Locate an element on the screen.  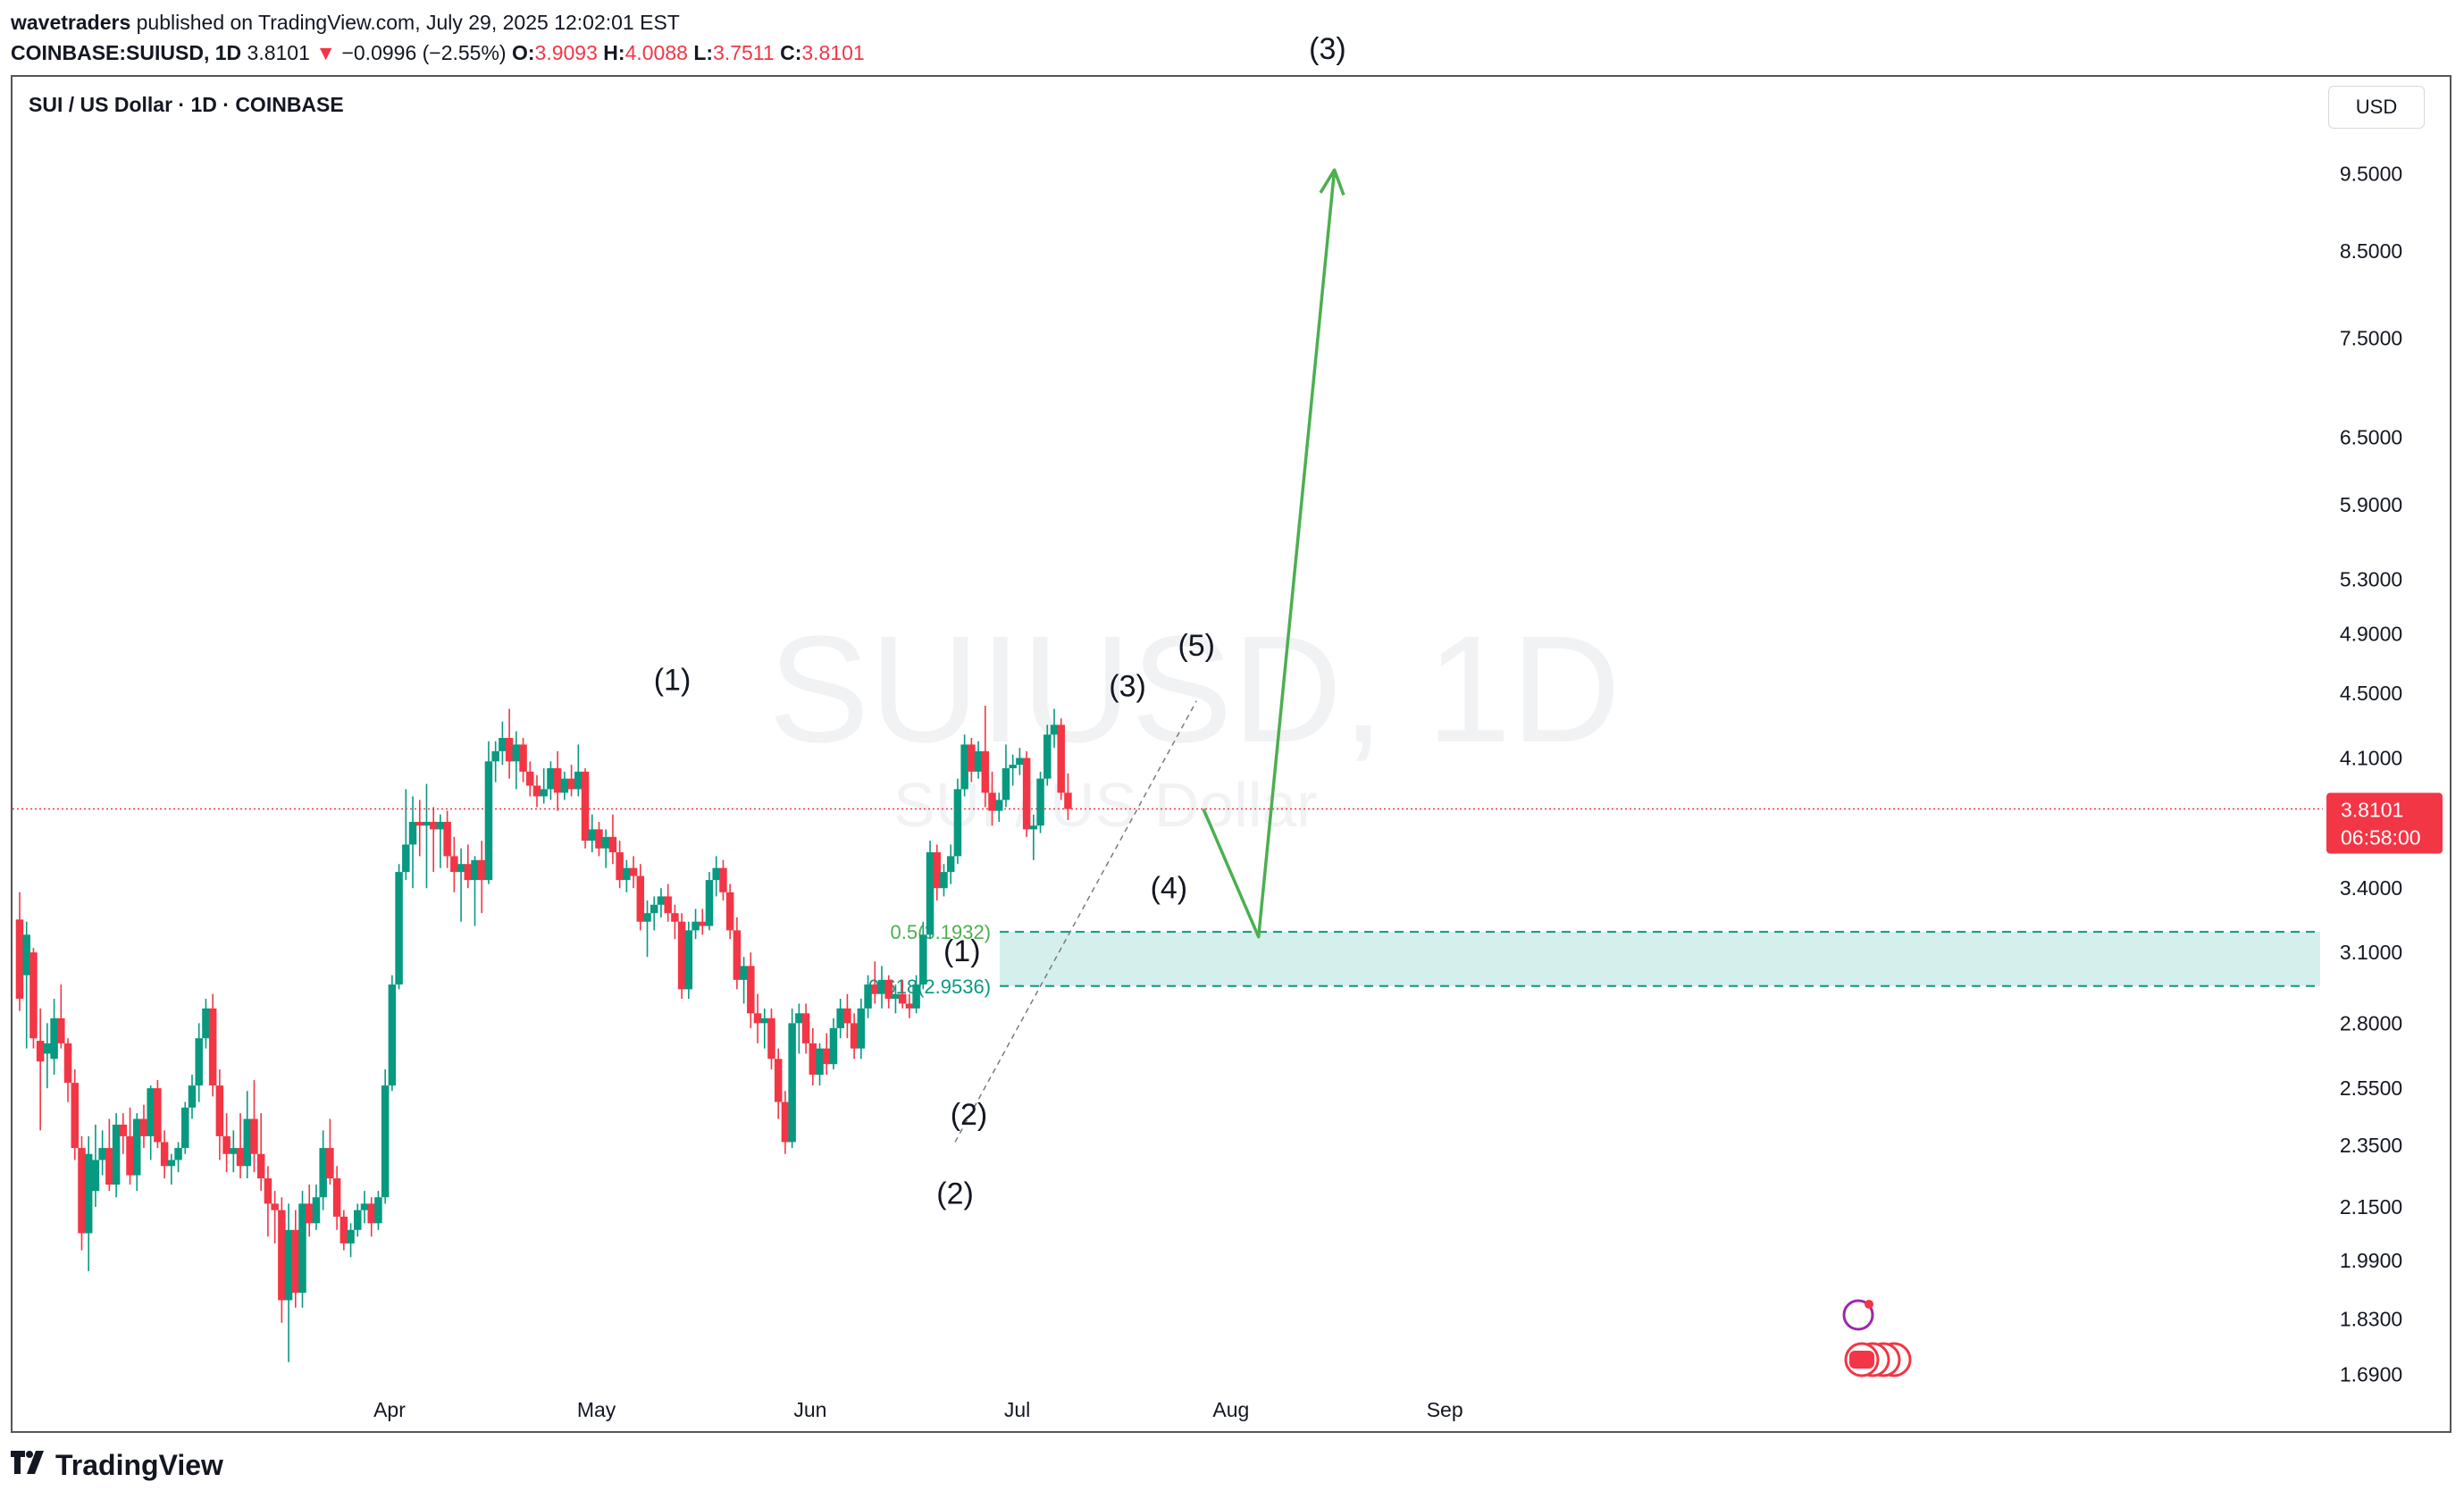
projection-path is located at coordinates (1270, 554).